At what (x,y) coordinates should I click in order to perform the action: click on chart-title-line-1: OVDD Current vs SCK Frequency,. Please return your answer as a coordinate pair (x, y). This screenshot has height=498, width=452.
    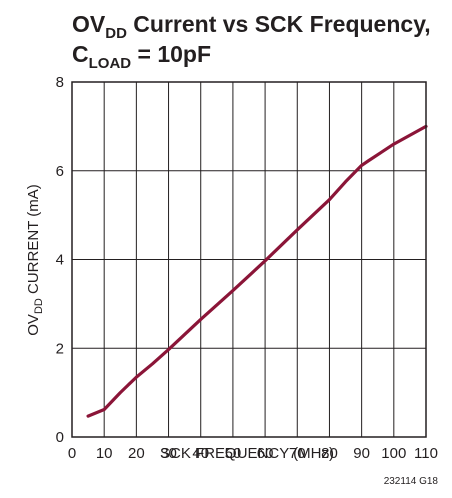
    Looking at the image, I should click on (251, 26).